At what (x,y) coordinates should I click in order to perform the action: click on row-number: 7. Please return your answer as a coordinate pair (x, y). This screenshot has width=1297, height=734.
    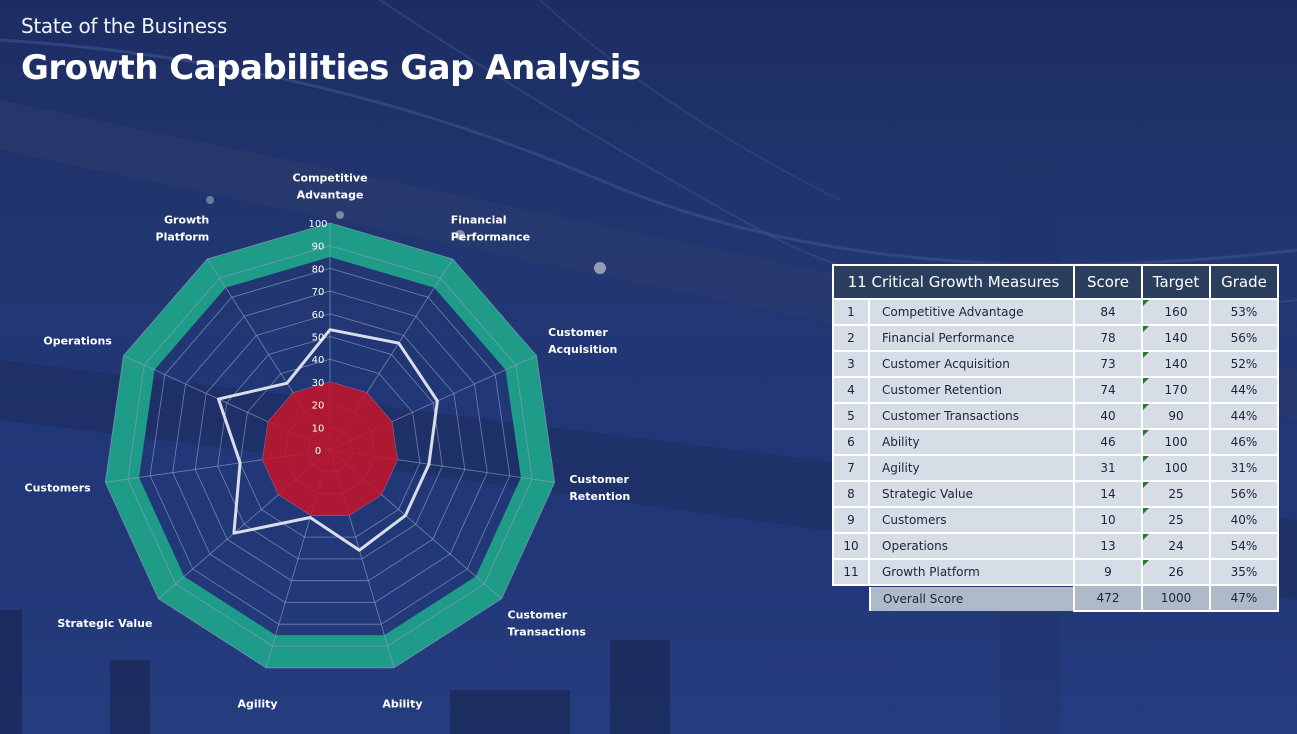
    Looking at the image, I should click on (852, 468).